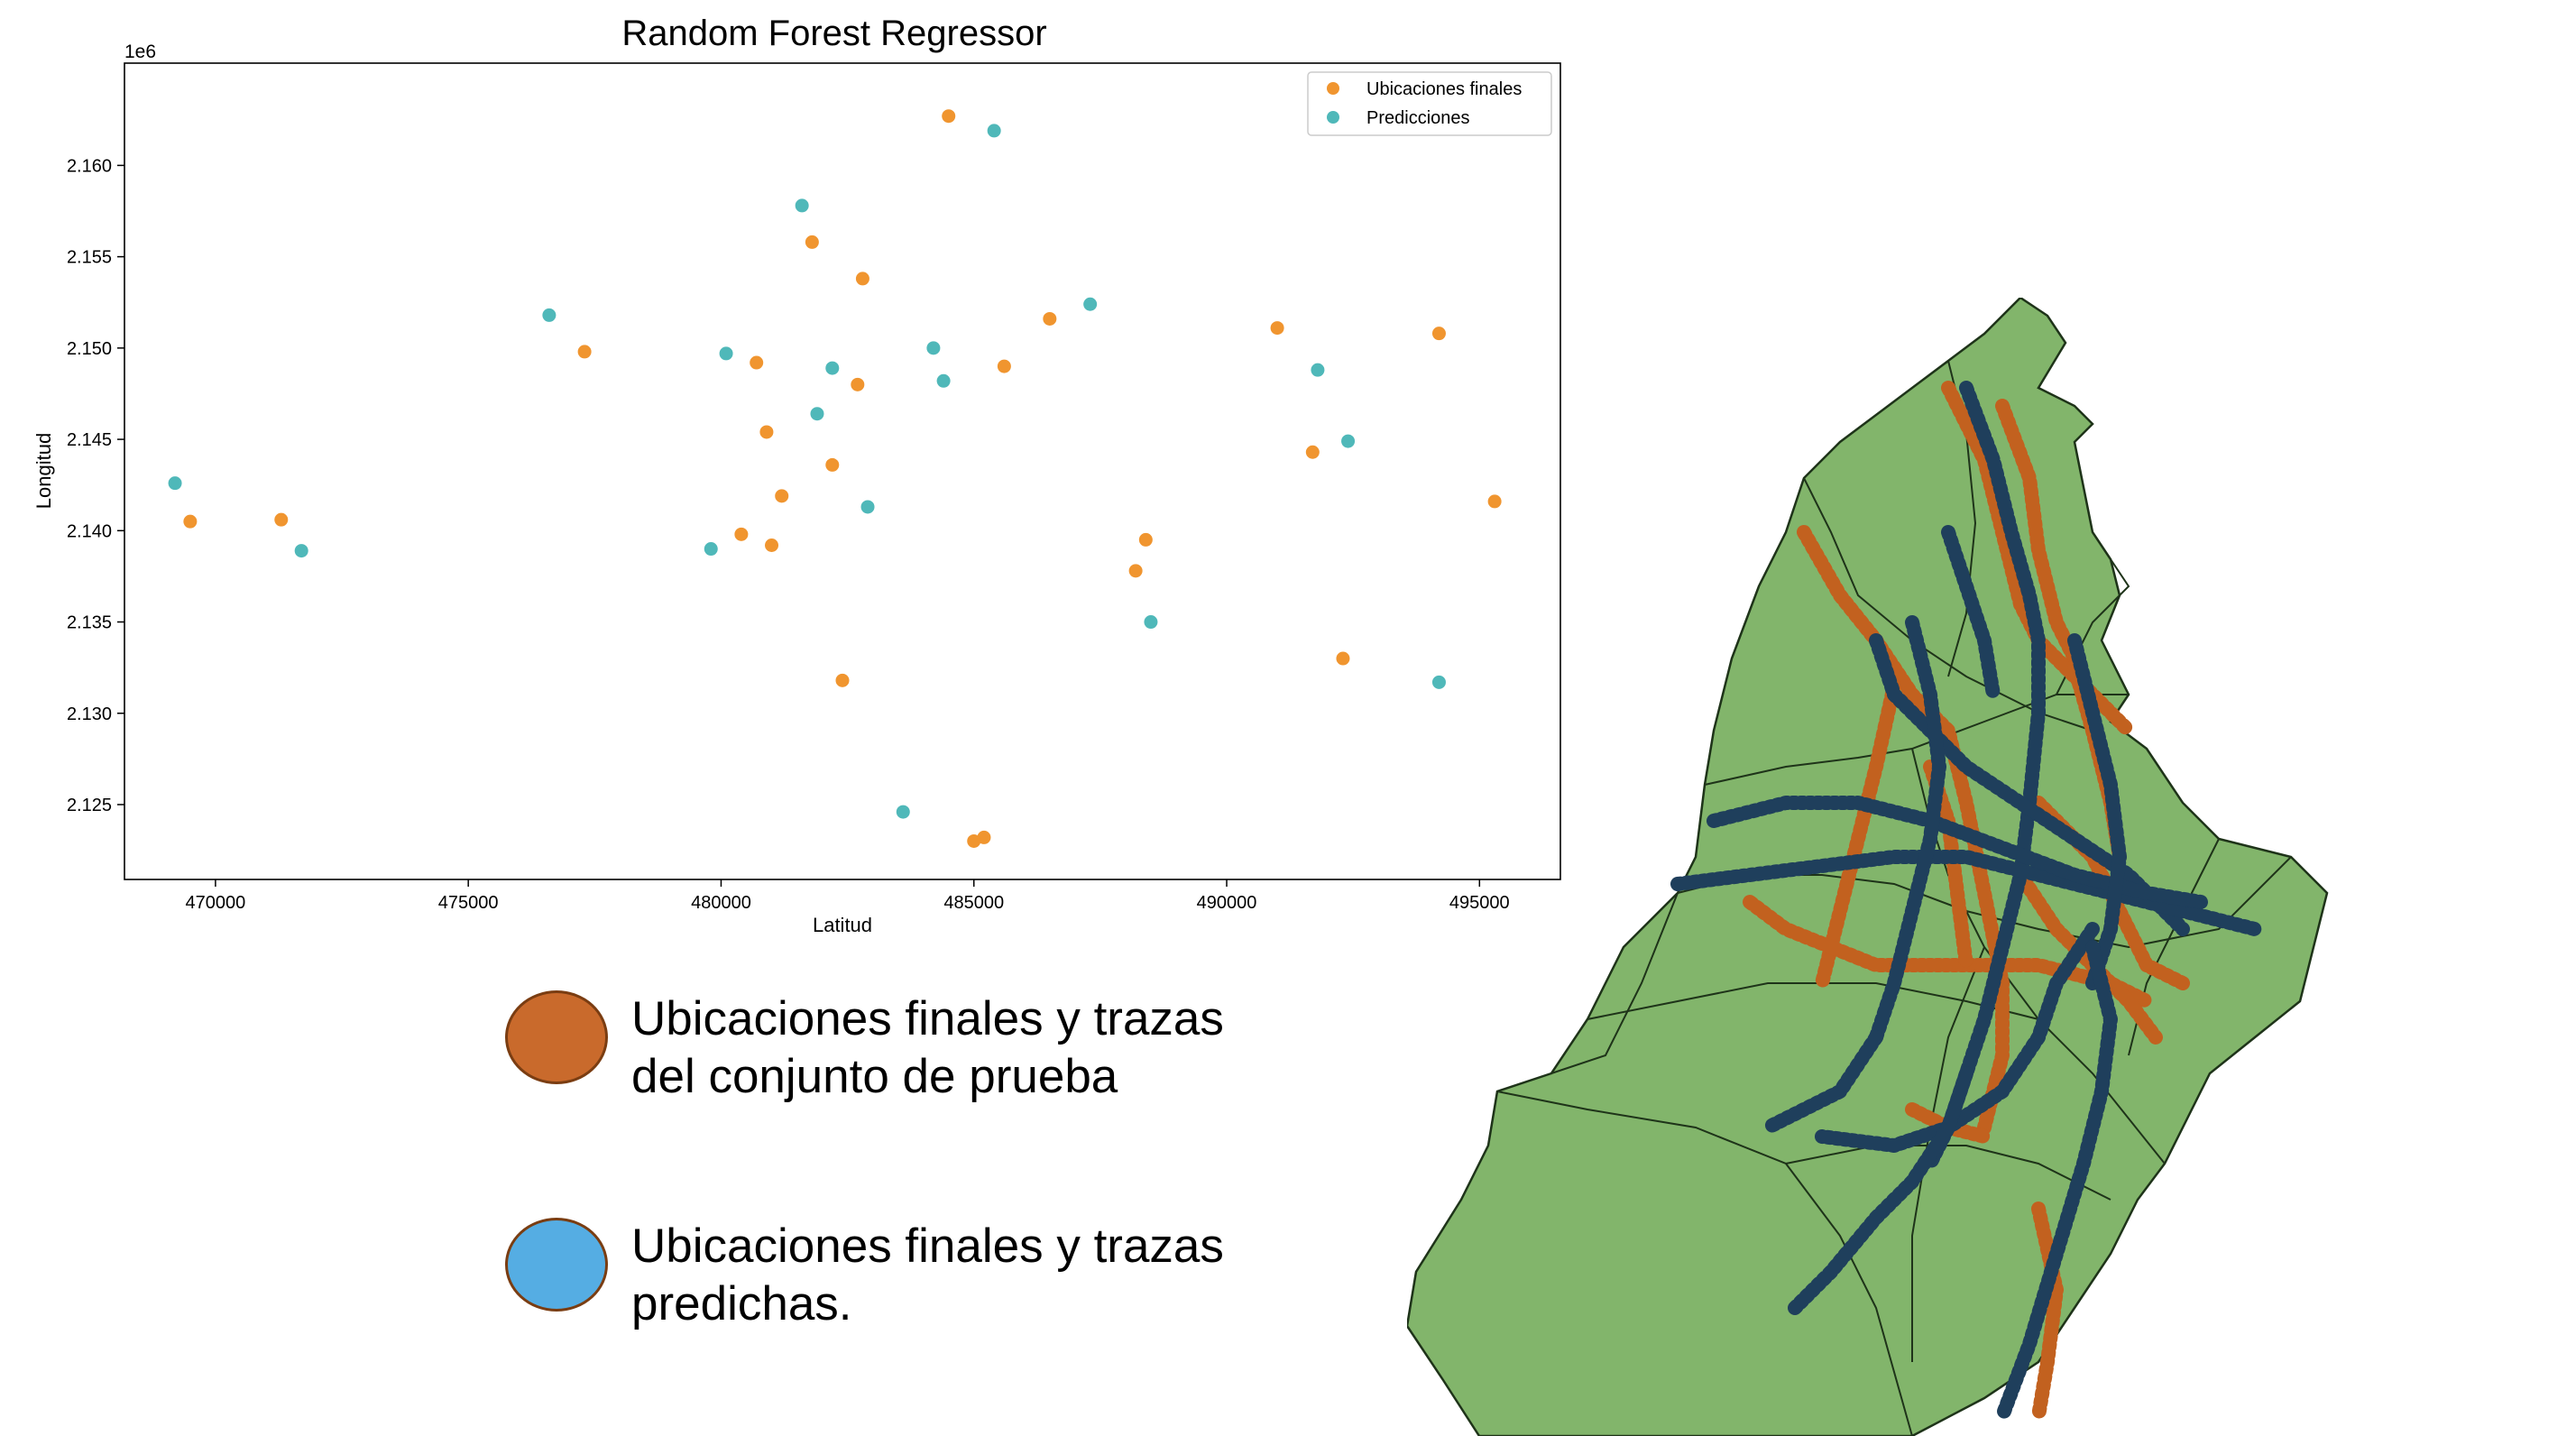 This screenshot has height=1436, width=2576. What do you see at coordinates (43, 471) in the screenshot?
I see `y-axis-label: Longitud` at bounding box center [43, 471].